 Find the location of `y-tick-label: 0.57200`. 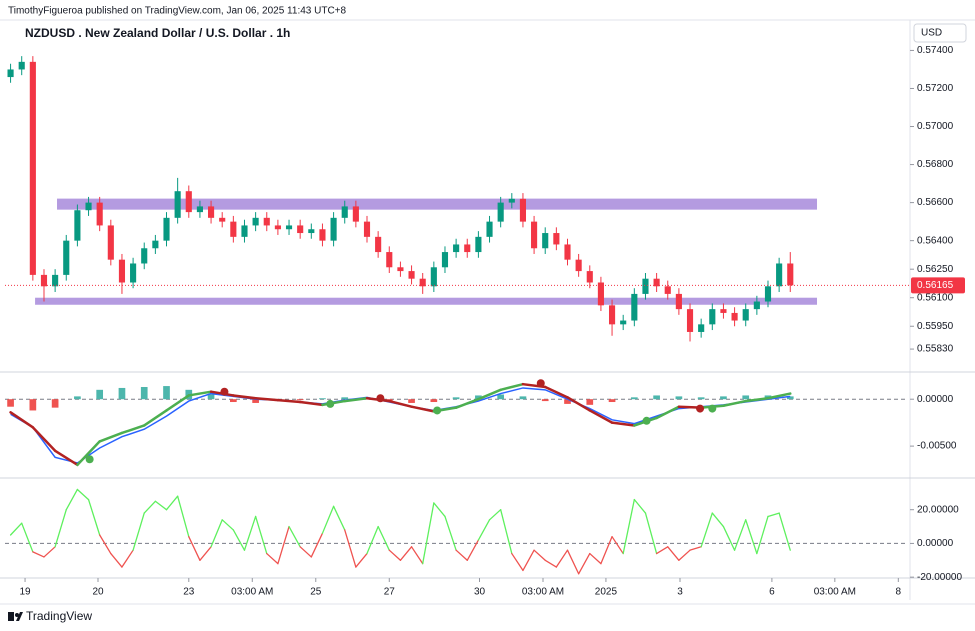

y-tick-label: 0.57200 is located at coordinates (935, 88).